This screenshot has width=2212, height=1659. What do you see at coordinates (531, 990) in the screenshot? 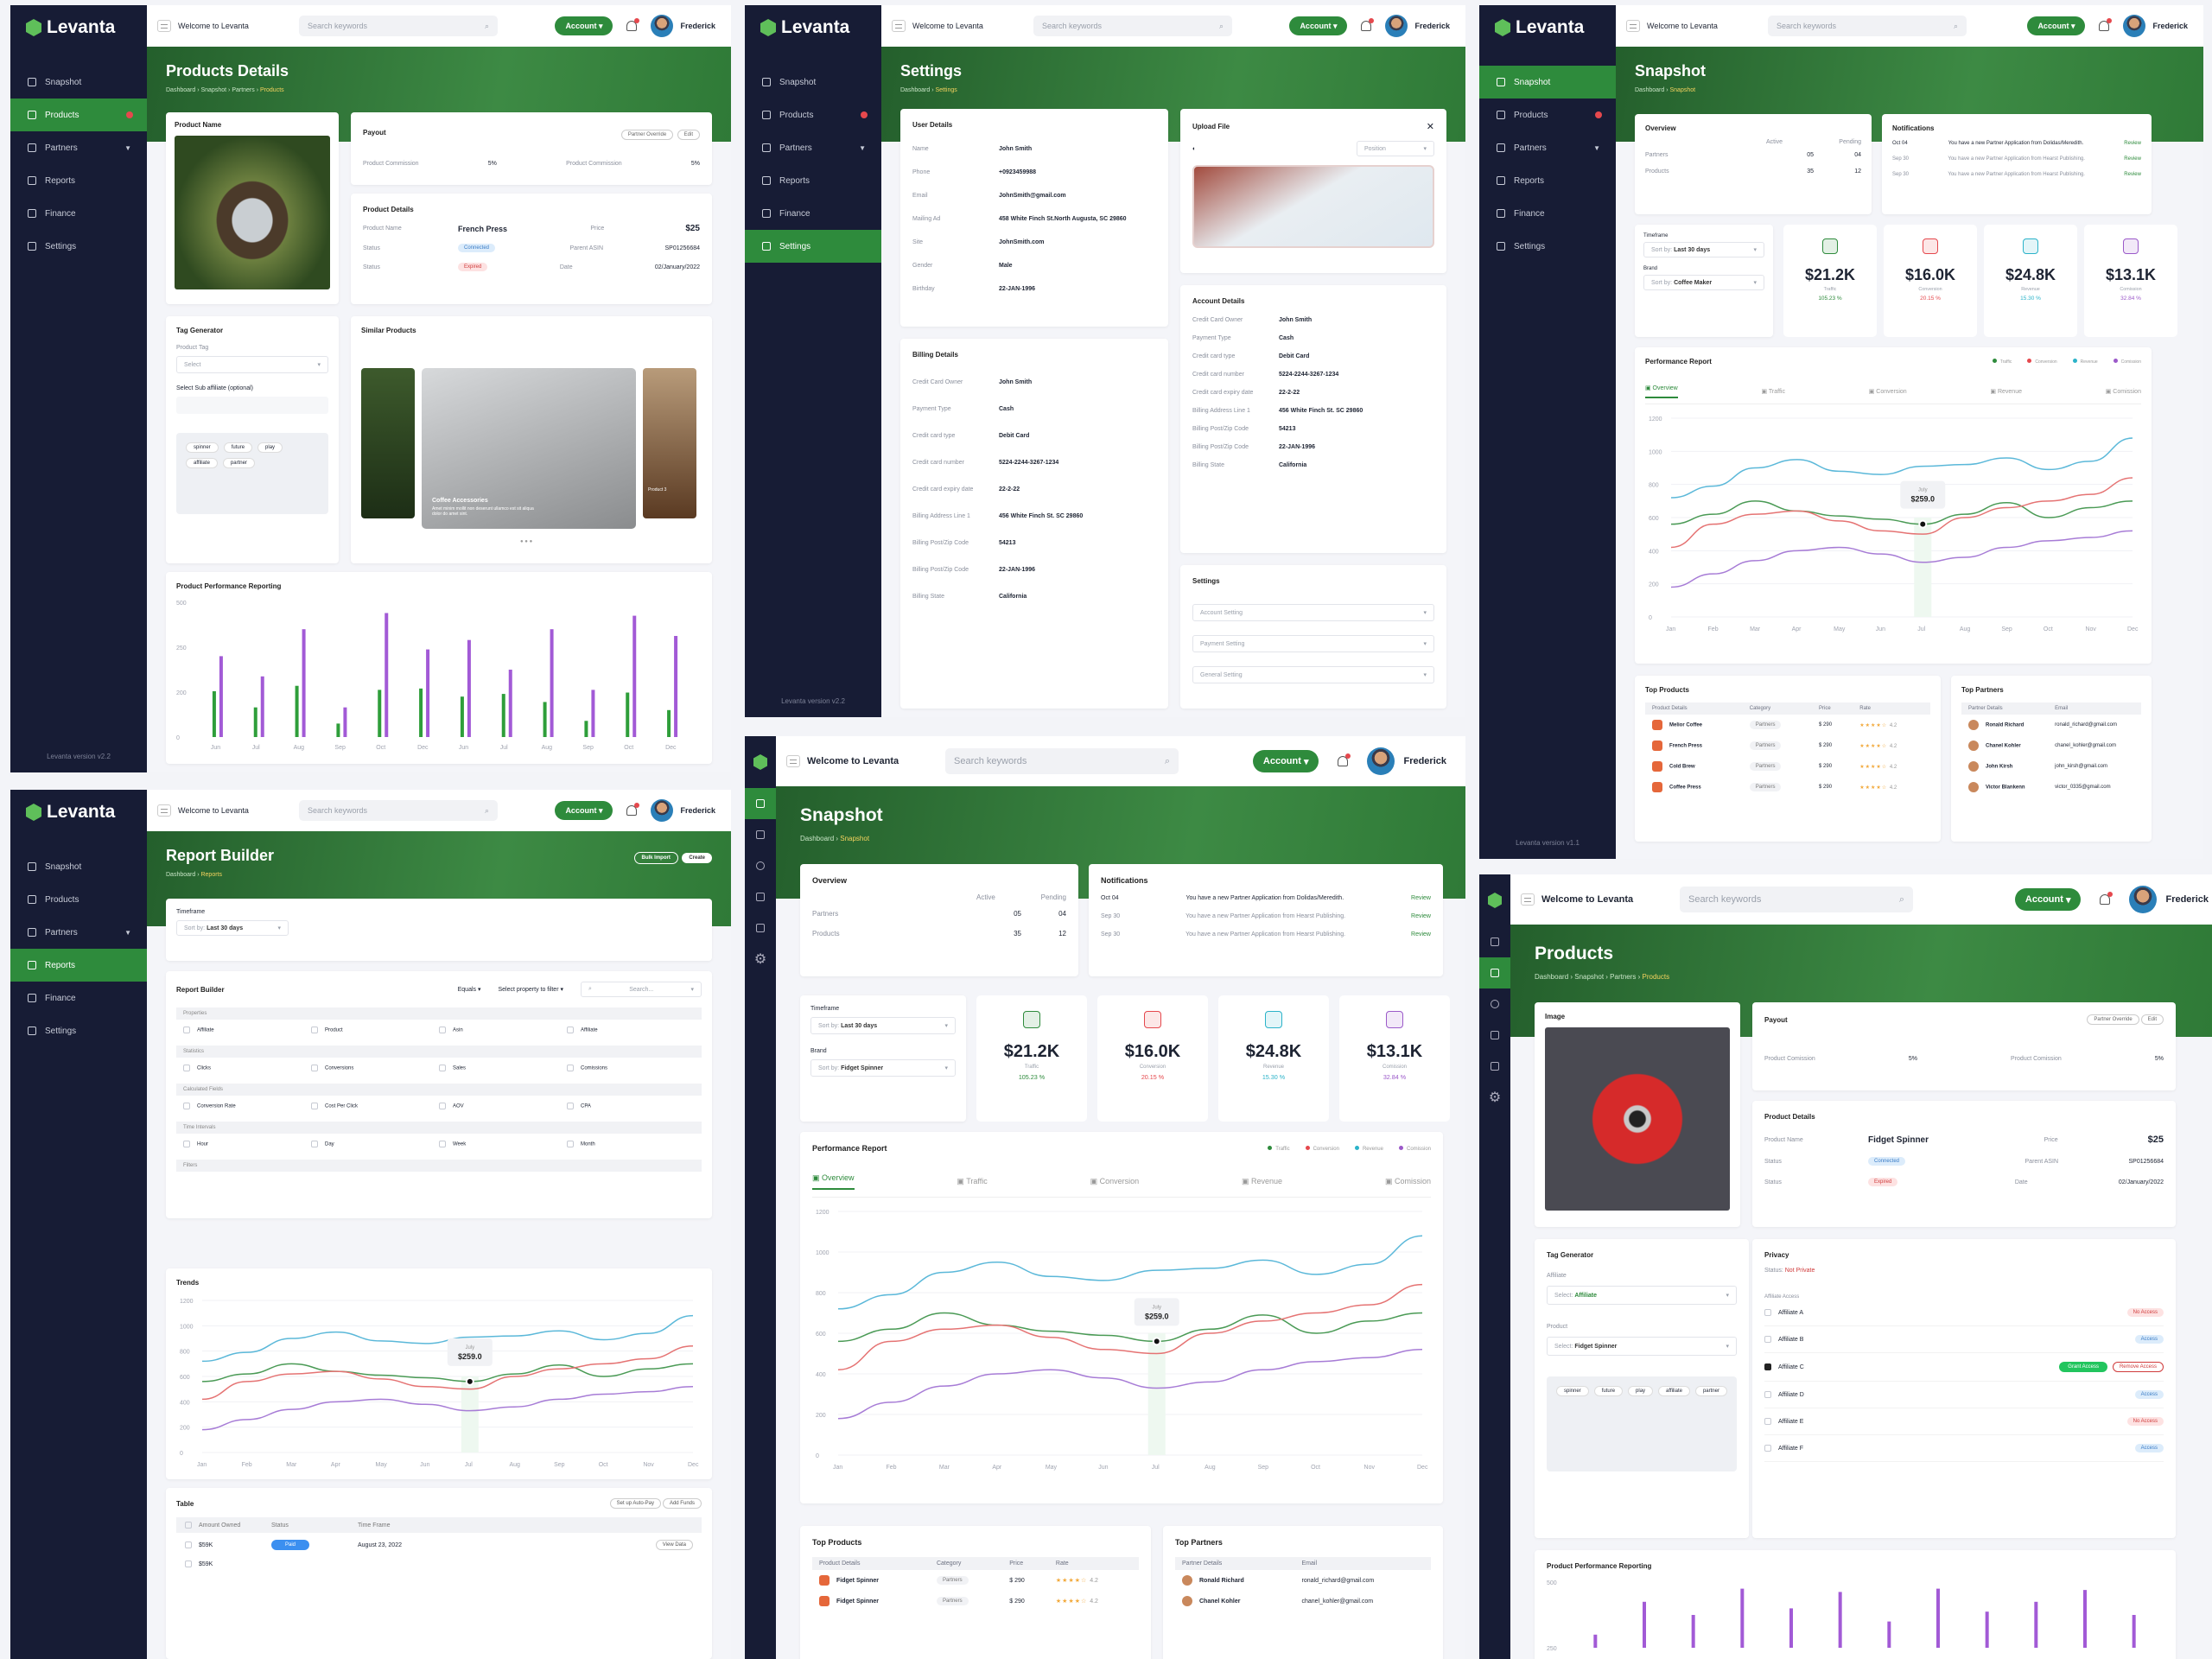
I see `property-select: Select property to filter ▾` at bounding box center [531, 990].